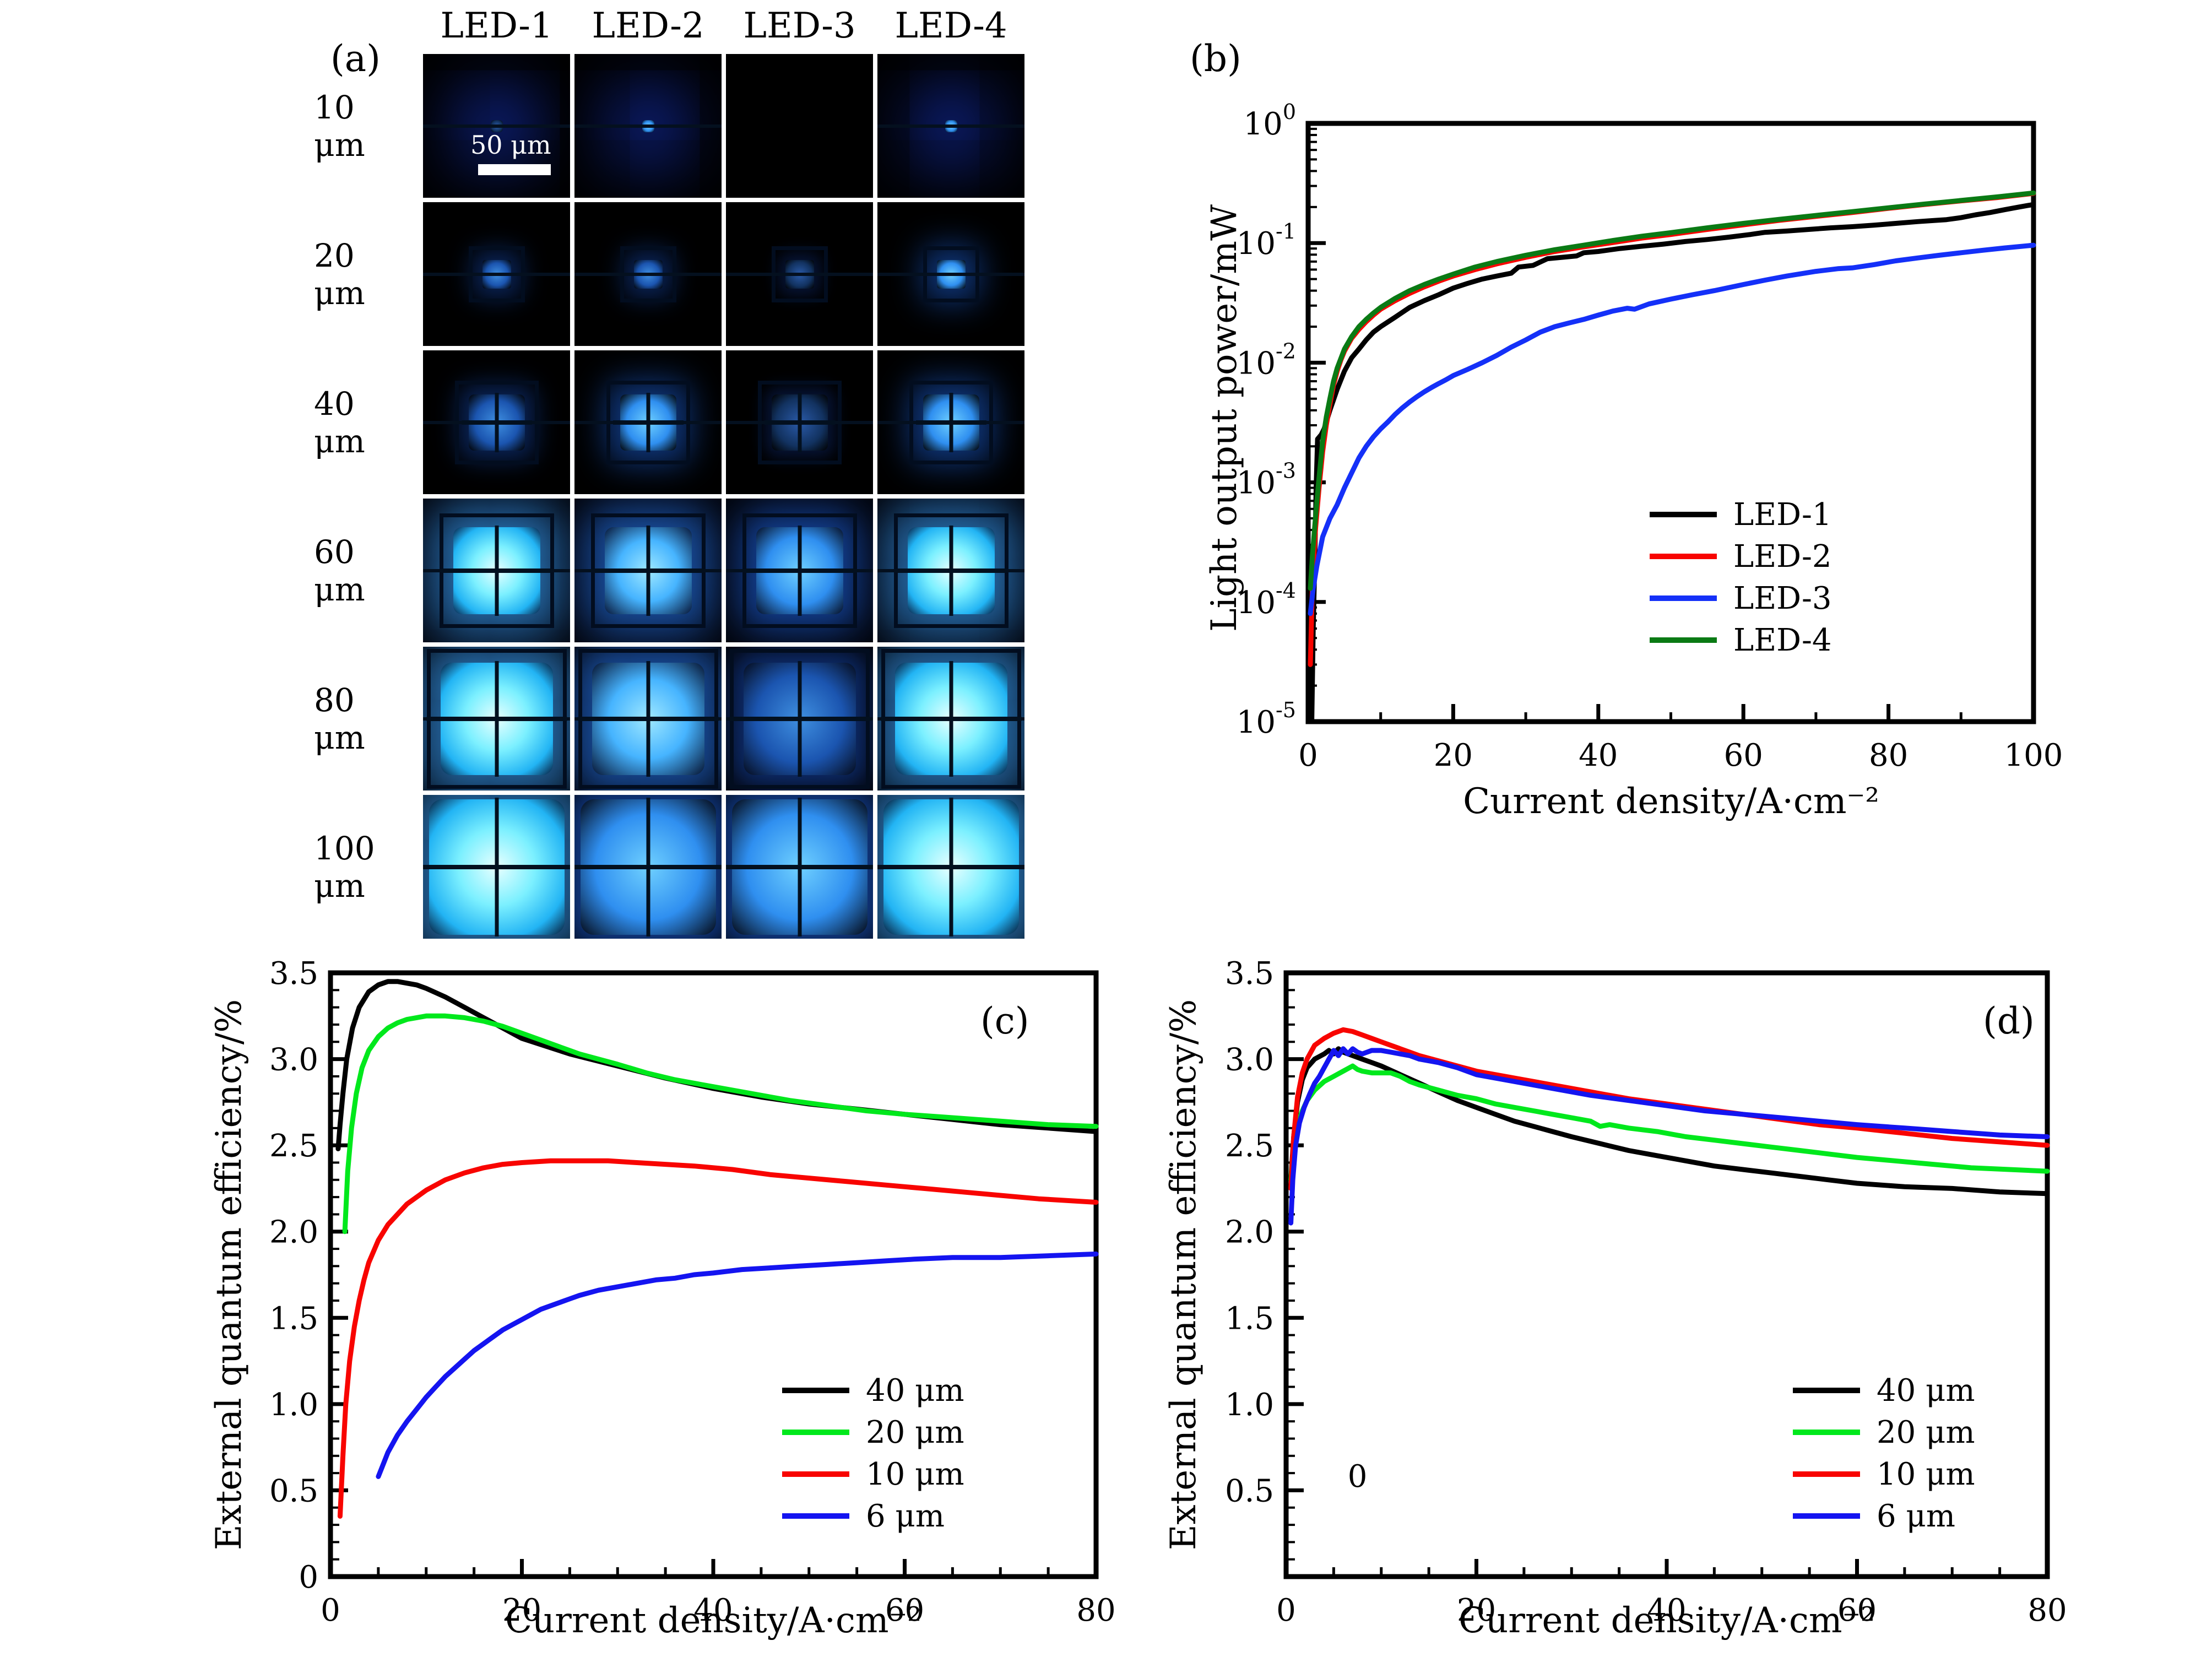 The width and height of the screenshot is (2212, 1673). What do you see at coordinates (514, 169) in the screenshot?
I see `scale-bar` at bounding box center [514, 169].